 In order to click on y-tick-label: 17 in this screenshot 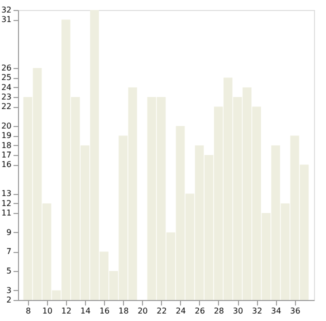, I will do `click(6, 155)`.